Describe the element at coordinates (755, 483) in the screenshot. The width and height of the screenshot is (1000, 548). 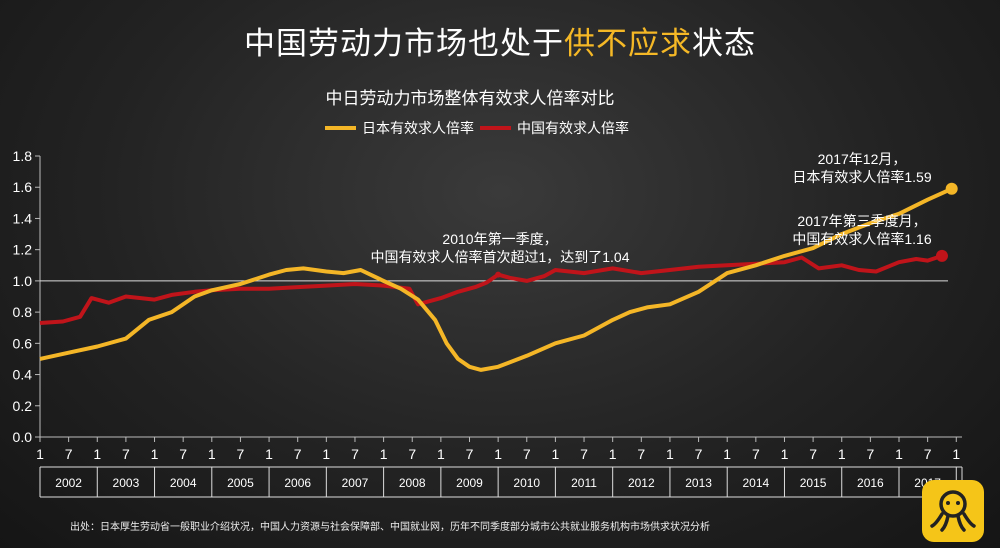
I see `year-label: 2014` at that location.